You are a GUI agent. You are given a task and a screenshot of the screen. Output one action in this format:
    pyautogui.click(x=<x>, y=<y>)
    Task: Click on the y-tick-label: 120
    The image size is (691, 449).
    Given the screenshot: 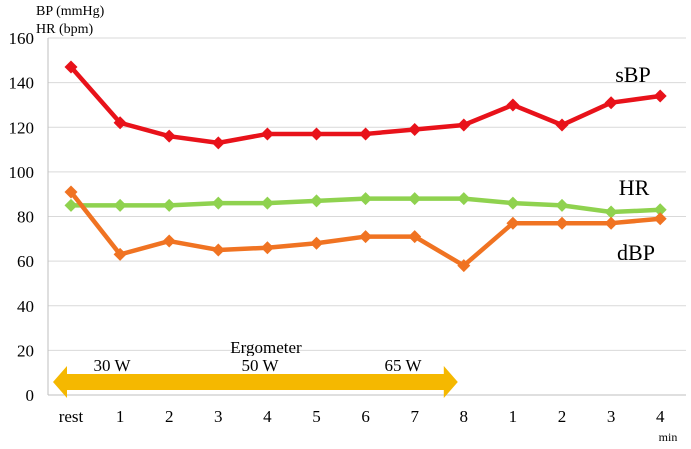 What is the action you would take?
    pyautogui.click(x=22, y=127)
    